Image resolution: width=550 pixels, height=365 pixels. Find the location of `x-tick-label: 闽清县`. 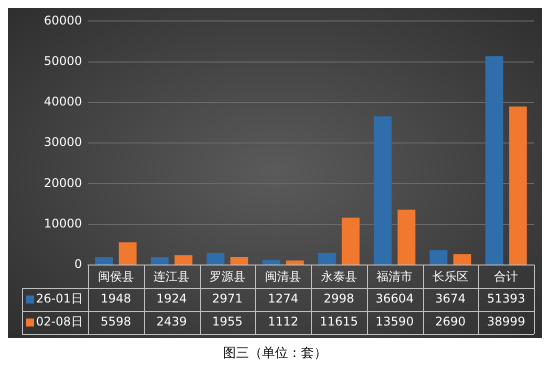

x-tick-label: 闽清县 is located at coordinates (283, 276).